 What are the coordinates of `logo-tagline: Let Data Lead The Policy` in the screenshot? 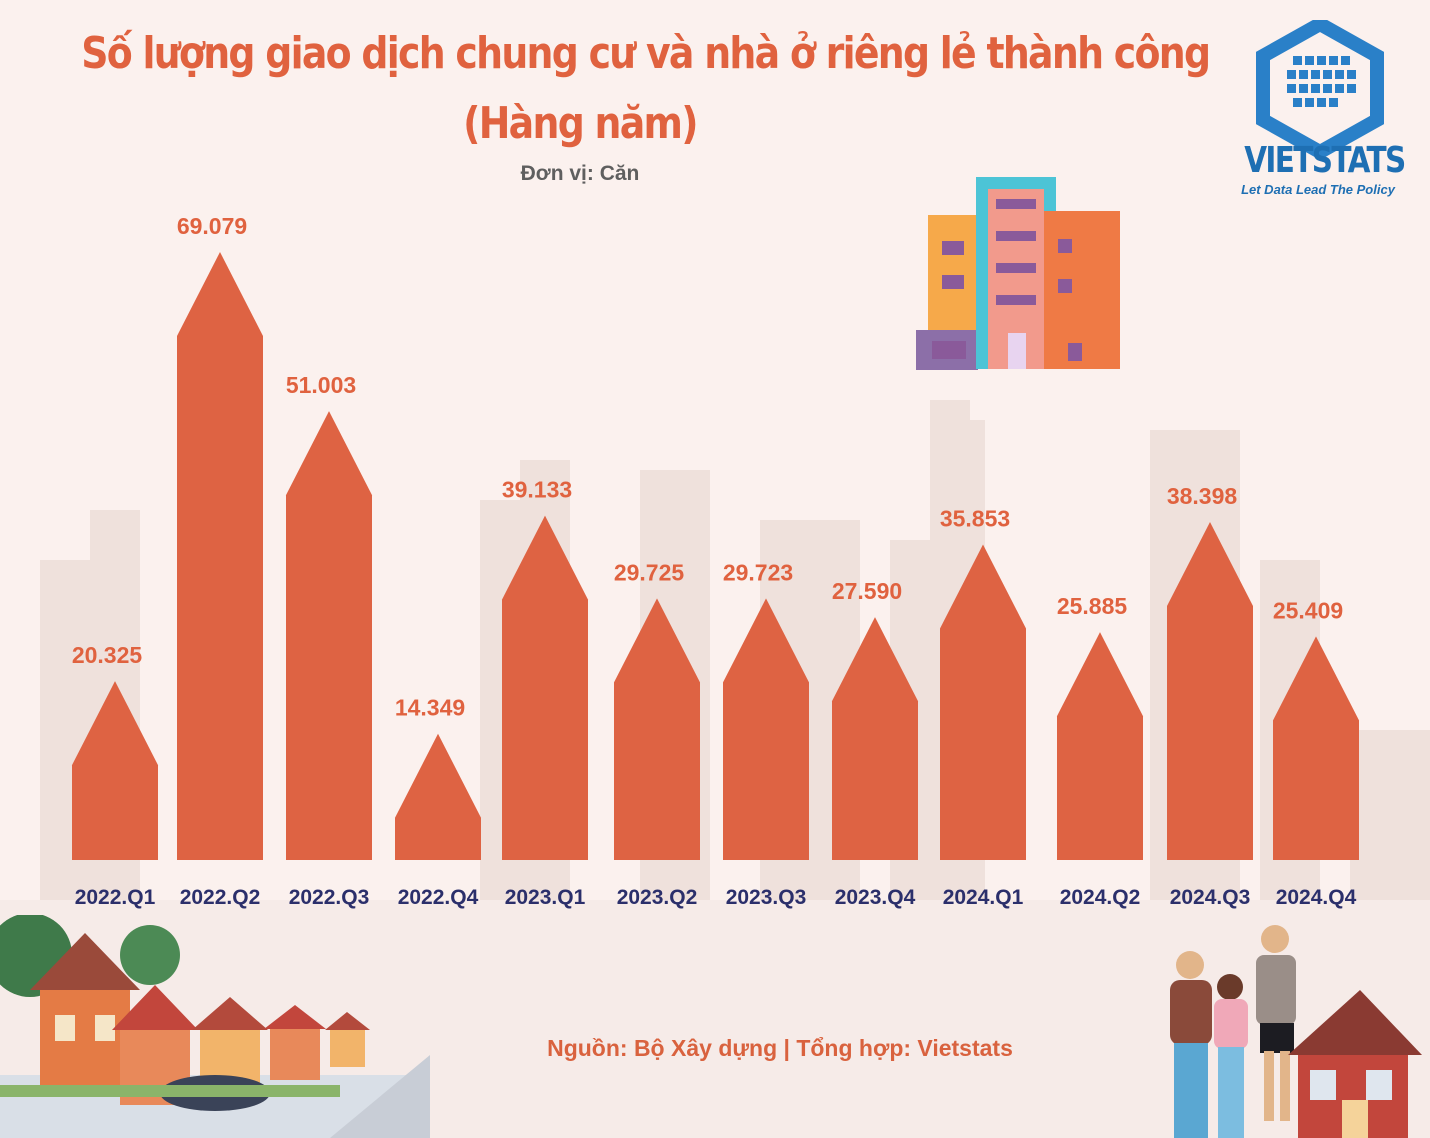 It's located at (1318, 189).